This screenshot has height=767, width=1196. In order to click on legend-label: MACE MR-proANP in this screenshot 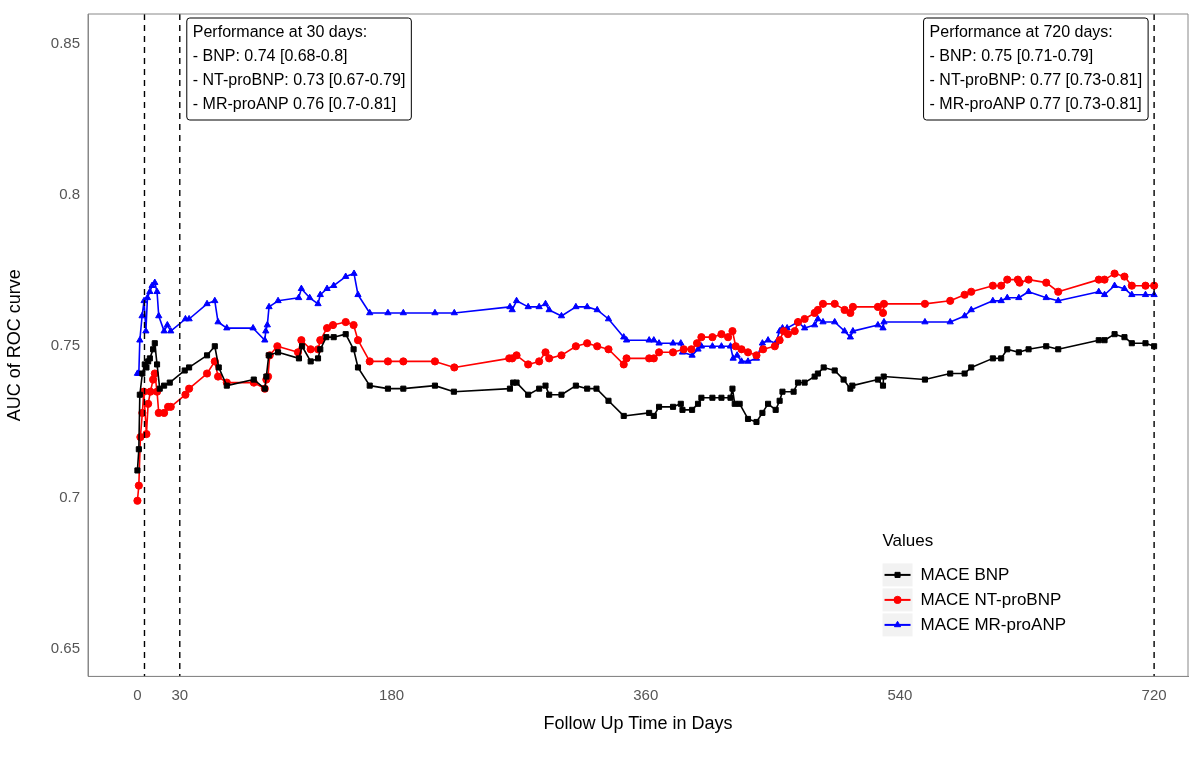, I will do `click(993, 625)`.